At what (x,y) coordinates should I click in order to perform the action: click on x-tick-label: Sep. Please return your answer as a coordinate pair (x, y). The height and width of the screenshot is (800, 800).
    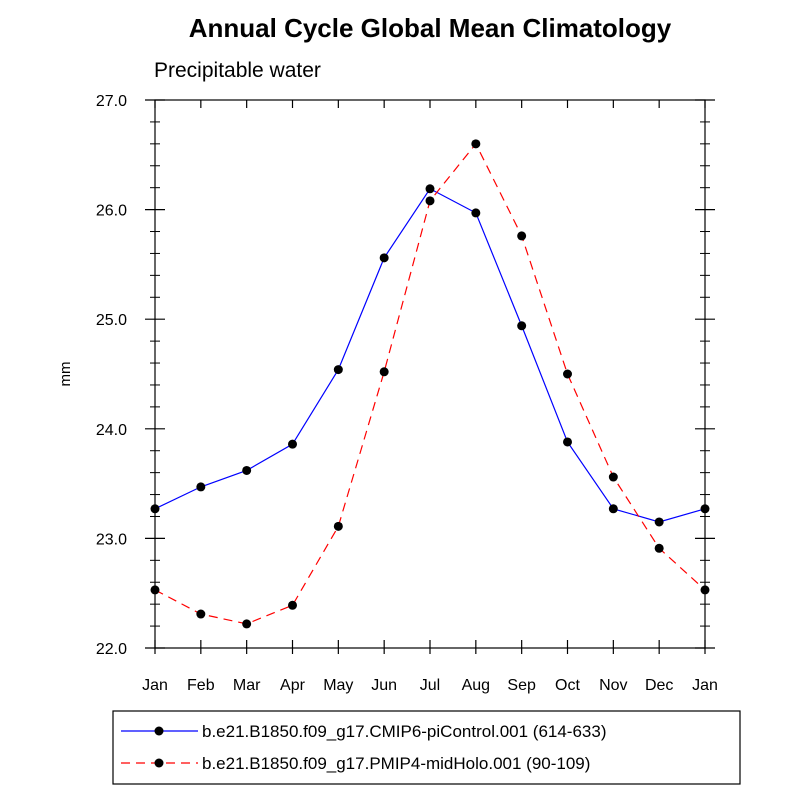
    Looking at the image, I should click on (521, 685).